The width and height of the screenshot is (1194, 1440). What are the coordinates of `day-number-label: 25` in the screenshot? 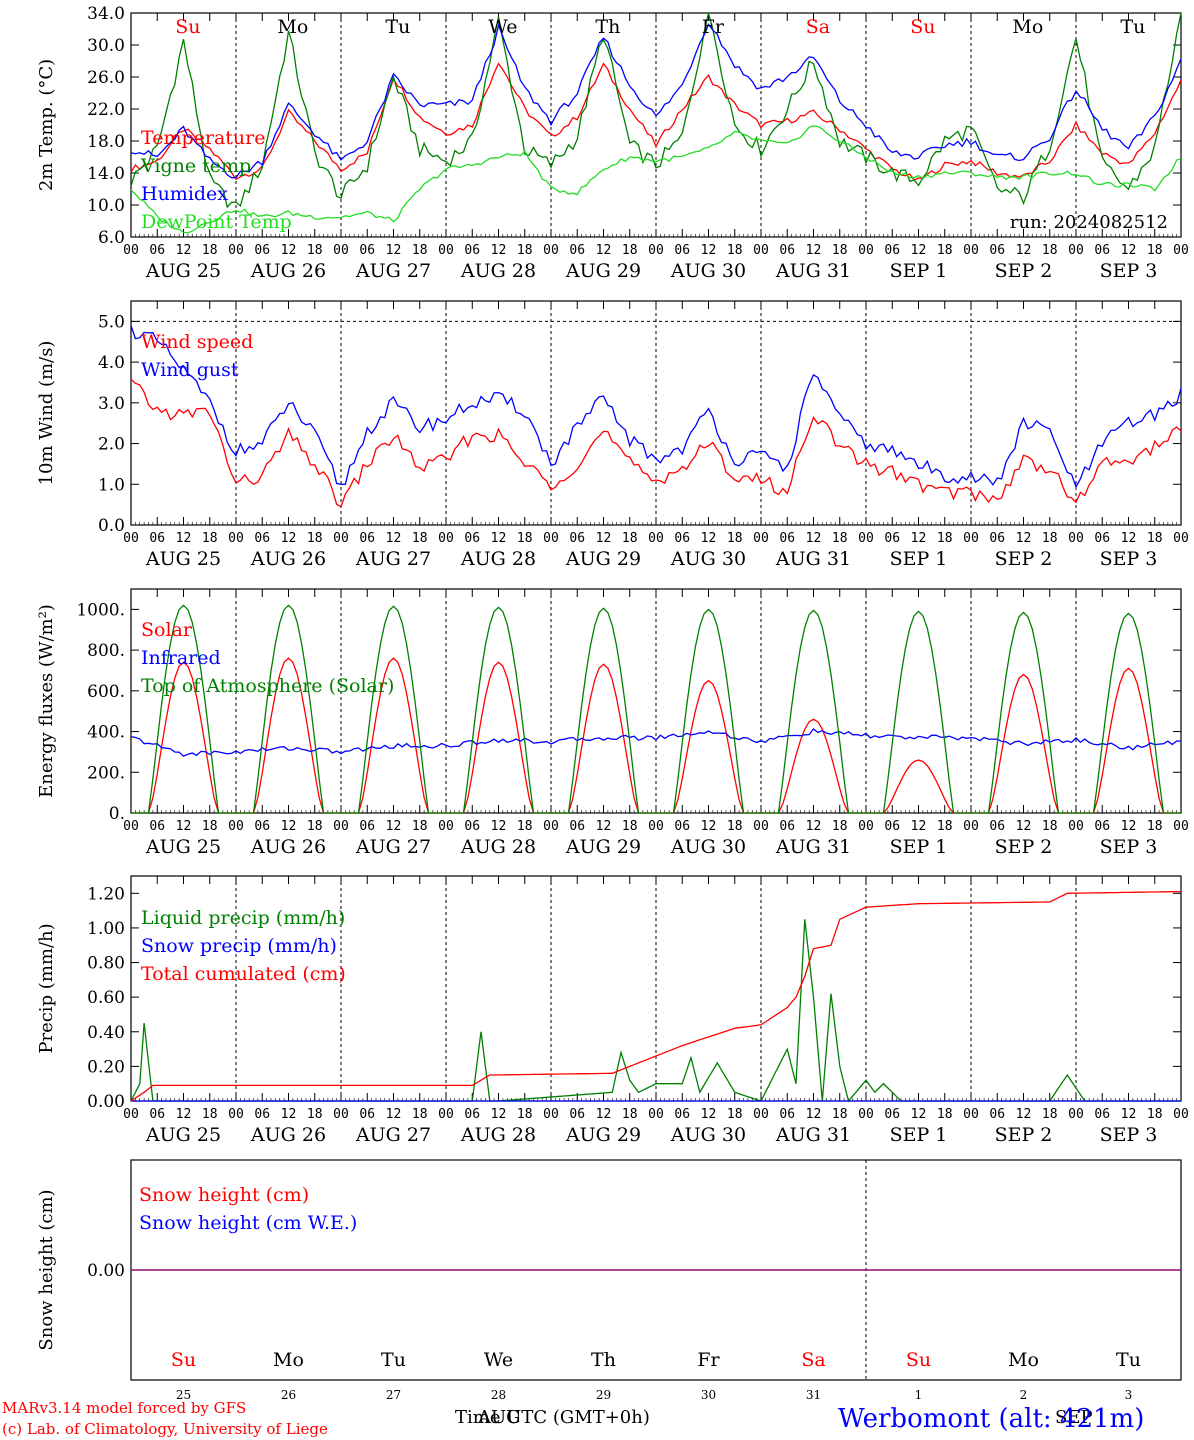 It's located at (183, 1395).